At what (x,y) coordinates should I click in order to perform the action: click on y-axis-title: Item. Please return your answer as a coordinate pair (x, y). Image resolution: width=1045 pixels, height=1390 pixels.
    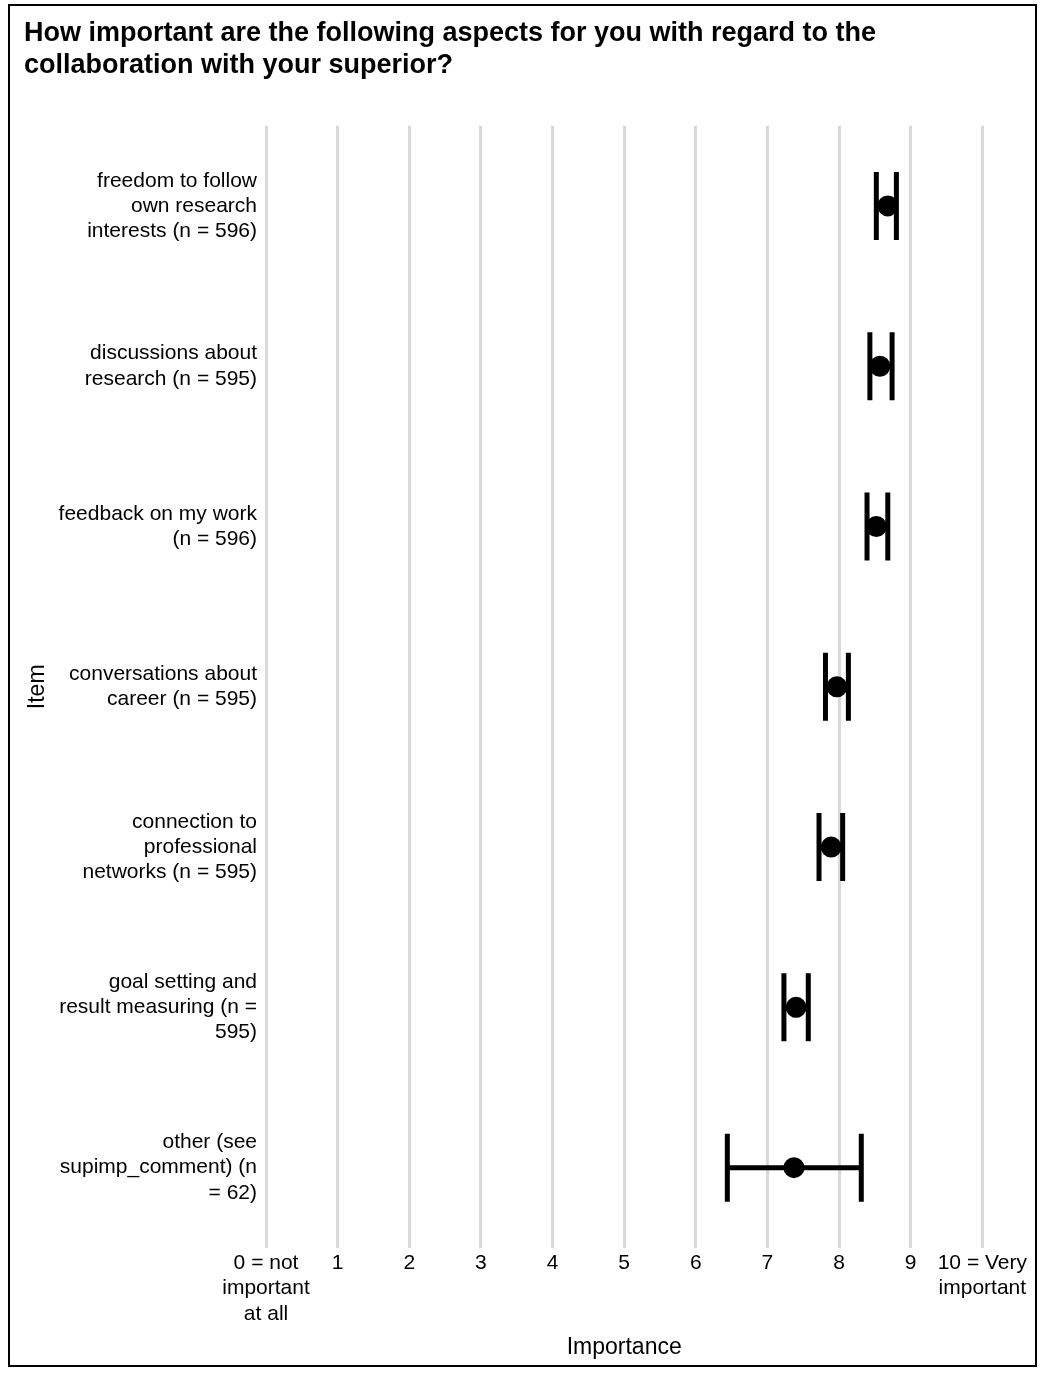
    Looking at the image, I should click on (36, 686).